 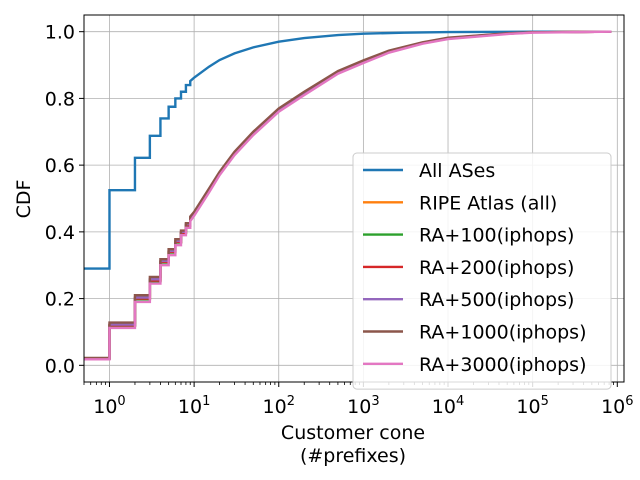 What do you see at coordinates (353, 433) in the screenshot?
I see `x-axis-label: Customer cone` at bounding box center [353, 433].